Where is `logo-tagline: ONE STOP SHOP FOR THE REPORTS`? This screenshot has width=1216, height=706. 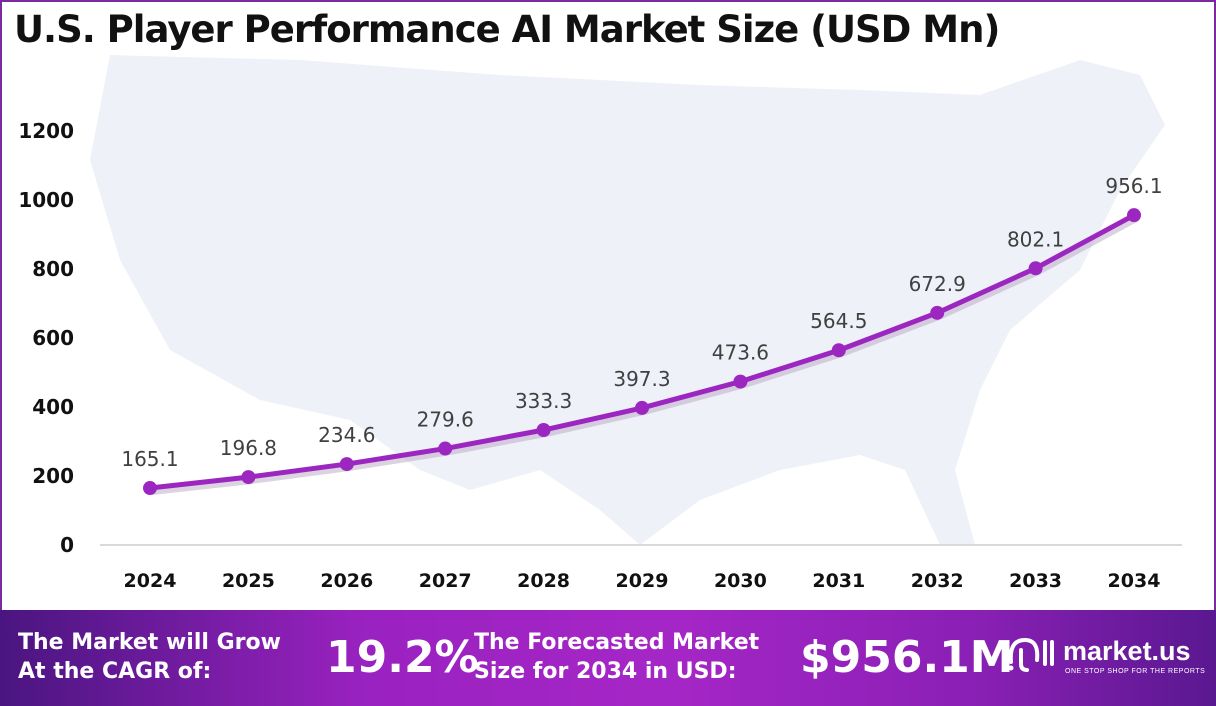
logo-tagline: ONE STOP SHOP FOR THE REPORTS is located at coordinates (1135, 671).